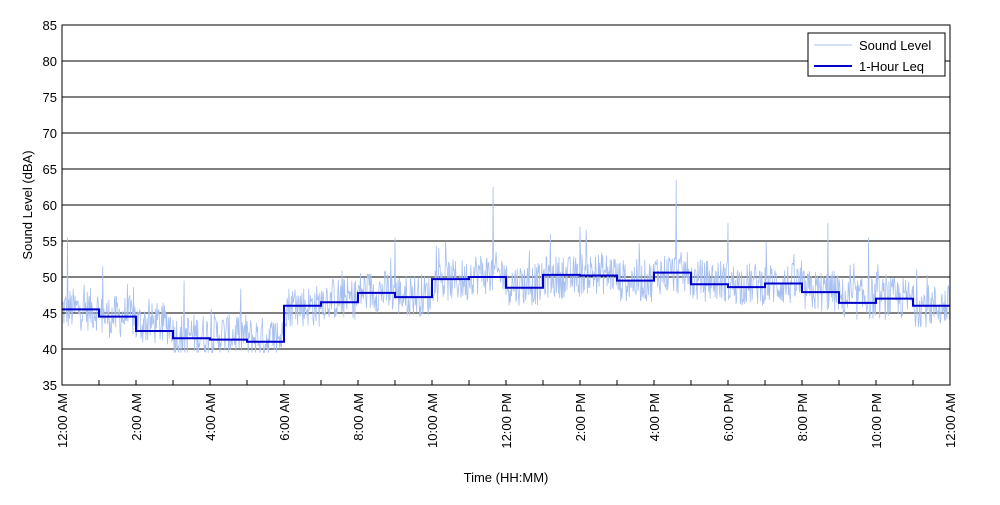 The image size is (1000, 505). What do you see at coordinates (50, 97) in the screenshot?
I see `y-tick-label: 75` at bounding box center [50, 97].